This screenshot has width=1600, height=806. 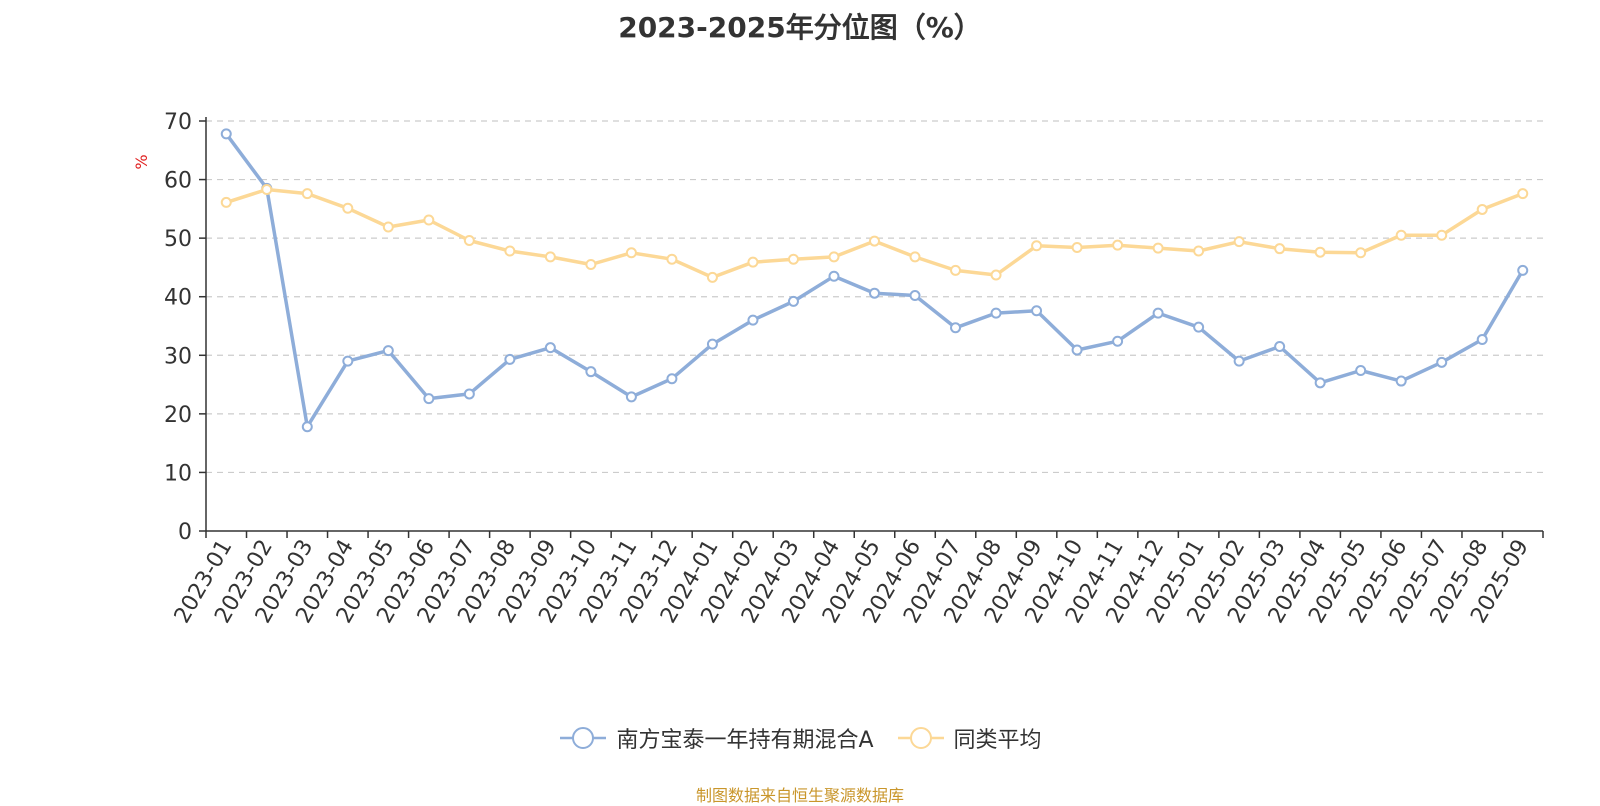 I want to click on data-source-note: 制图数据来自恒生聚源数据库, so click(x=799, y=795).